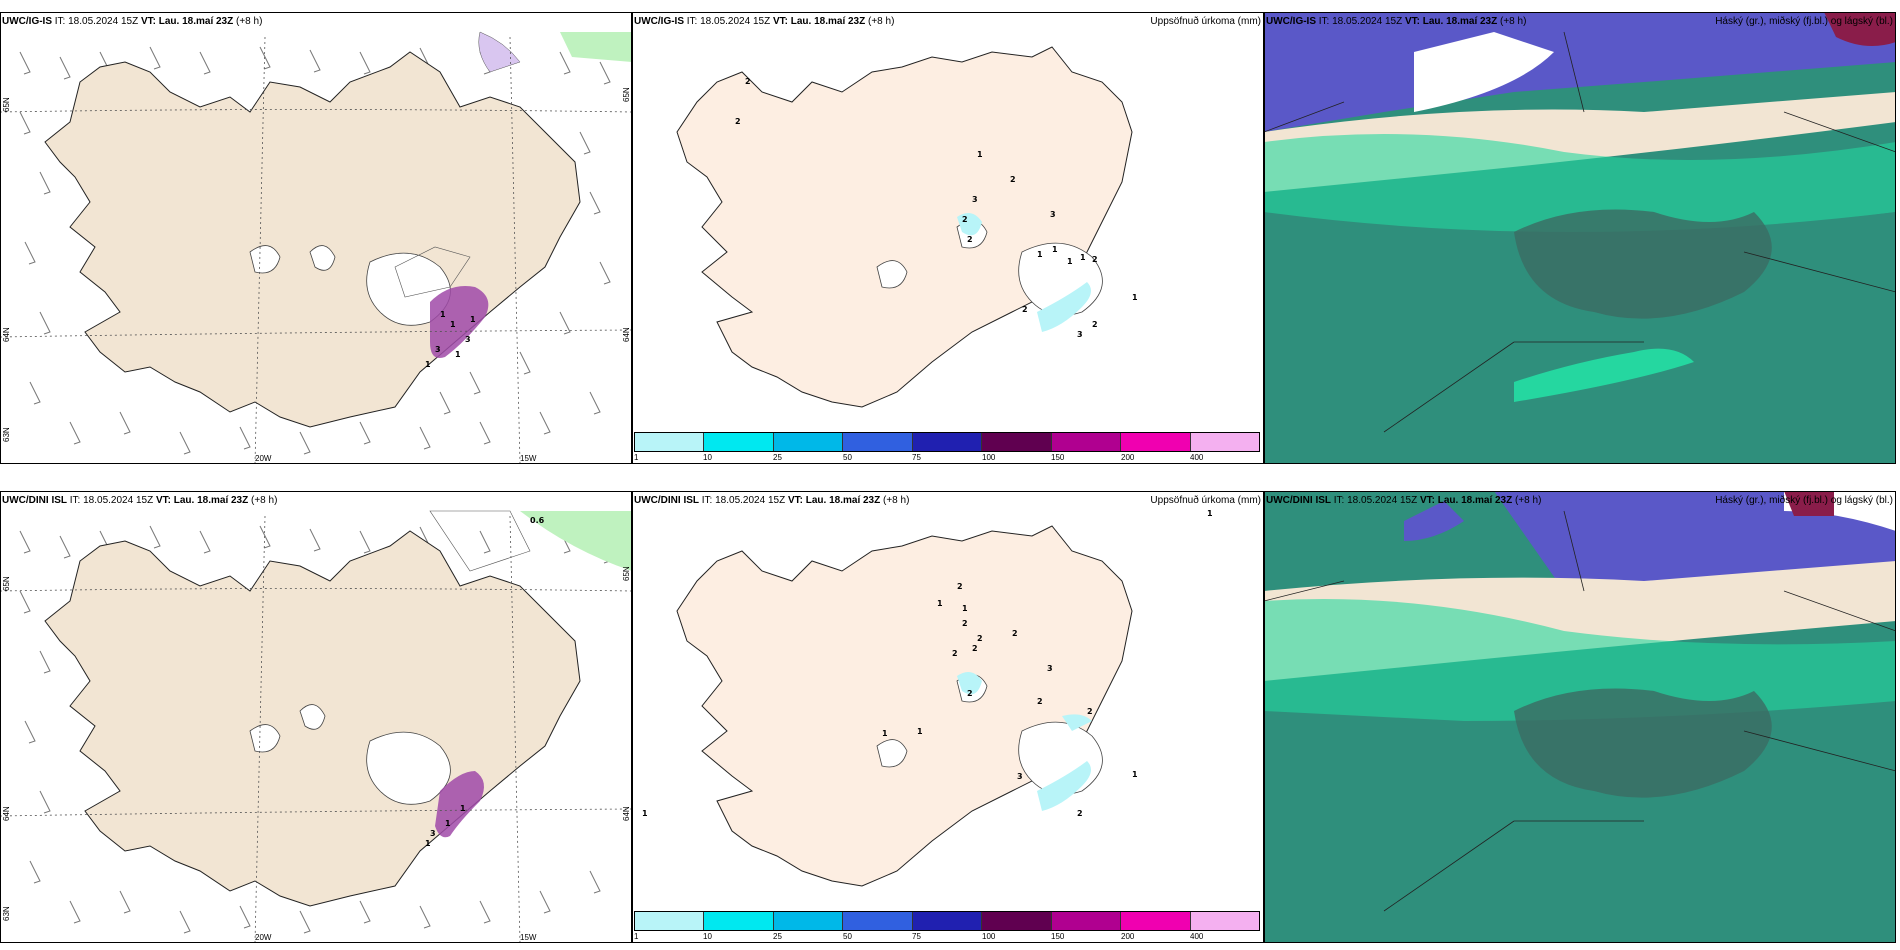  I want to click on cbar-label: 1, so click(636, 936).